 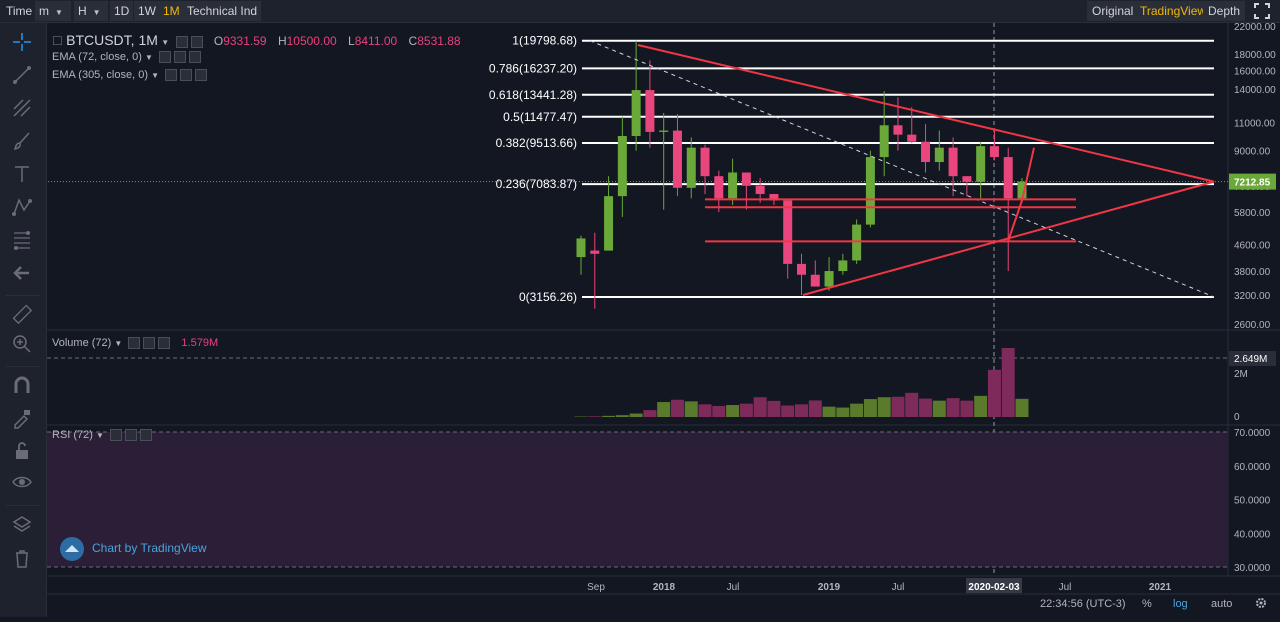 What do you see at coordinates (199, 343) in the screenshot?
I see `volume-value: 1.579M` at bounding box center [199, 343].